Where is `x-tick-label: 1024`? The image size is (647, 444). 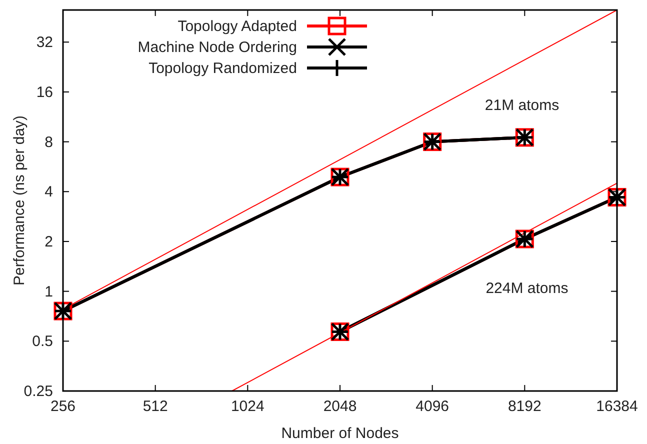 x-tick-label: 1024 is located at coordinates (247, 406).